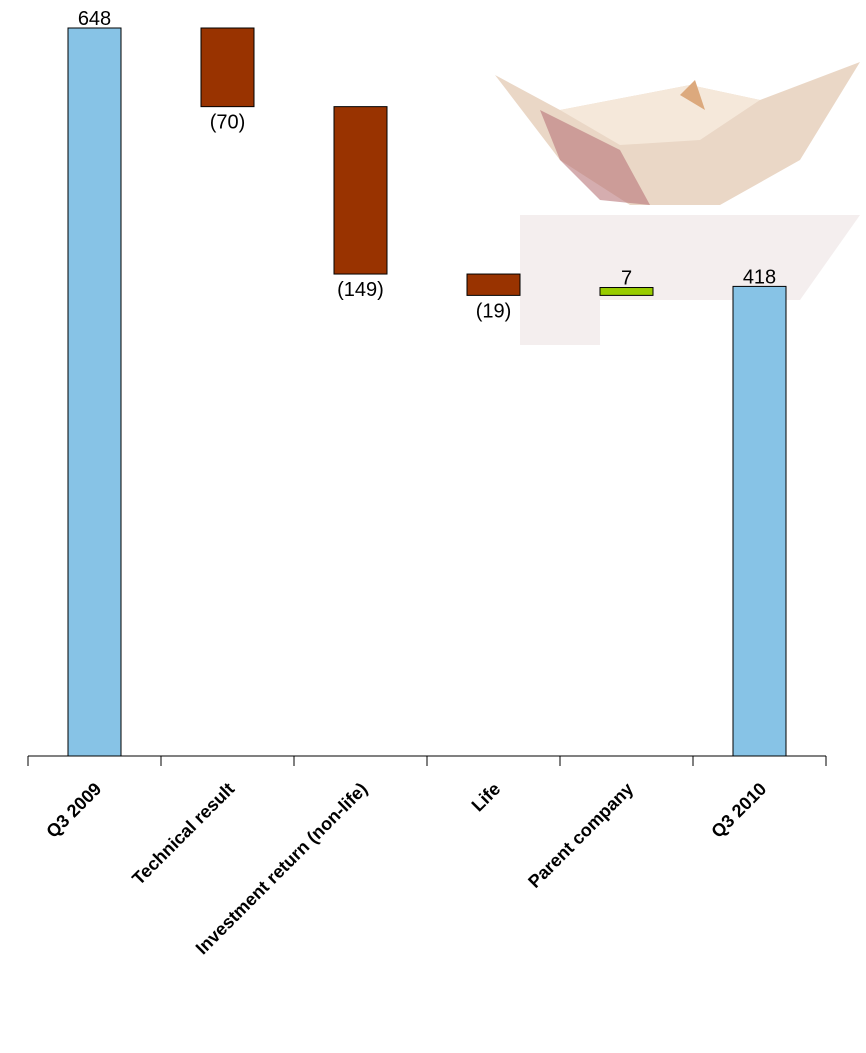 This screenshot has width=866, height=1053. I want to click on value-label: 648, so click(94, 19).